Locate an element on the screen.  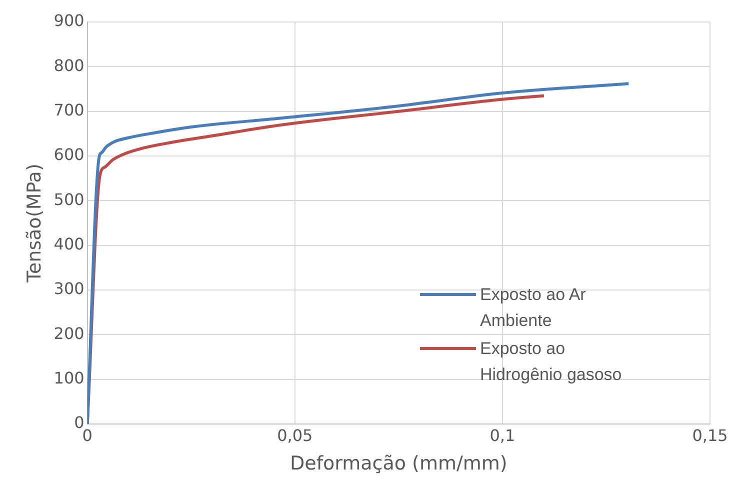
y-tick-label: 900 is located at coordinates (69, 20).